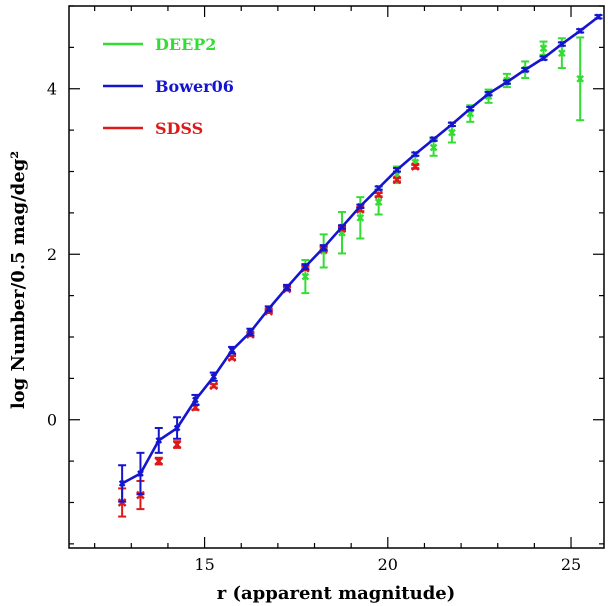  Describe the element at coordinates (571, 564) in the screenshot. I see `x-tick-label: 25` at that location.